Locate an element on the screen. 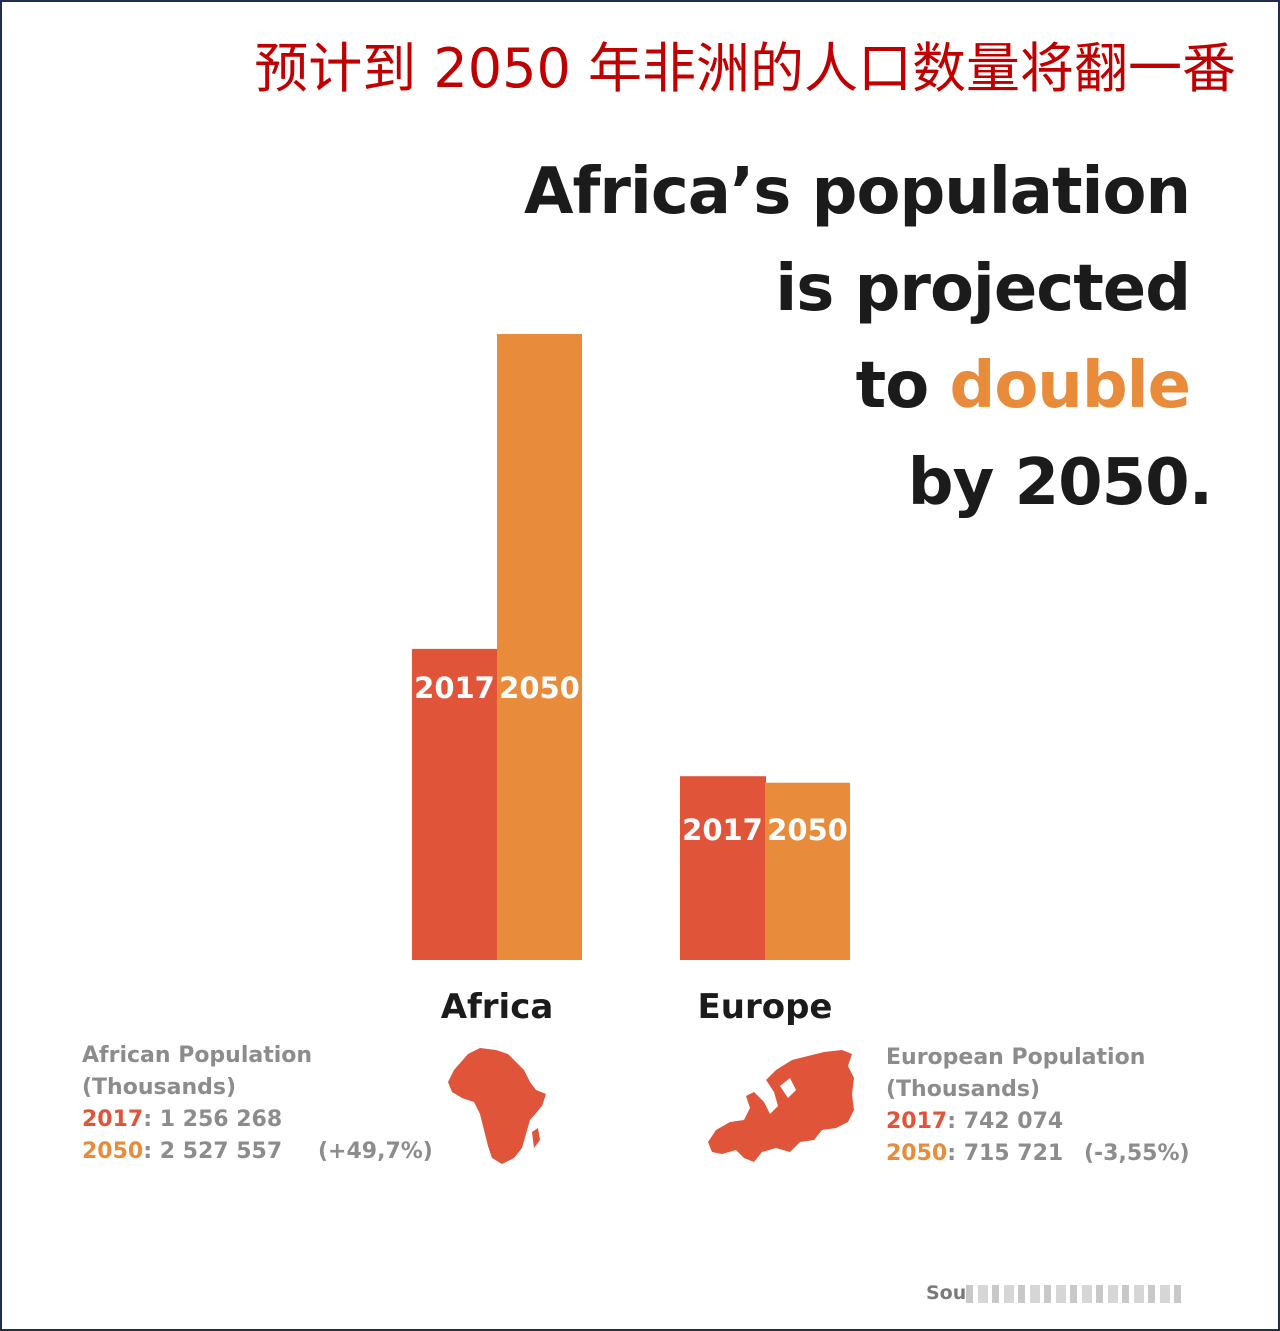  headline-line-1: Africa’s population is located at coordinates (857, 192).